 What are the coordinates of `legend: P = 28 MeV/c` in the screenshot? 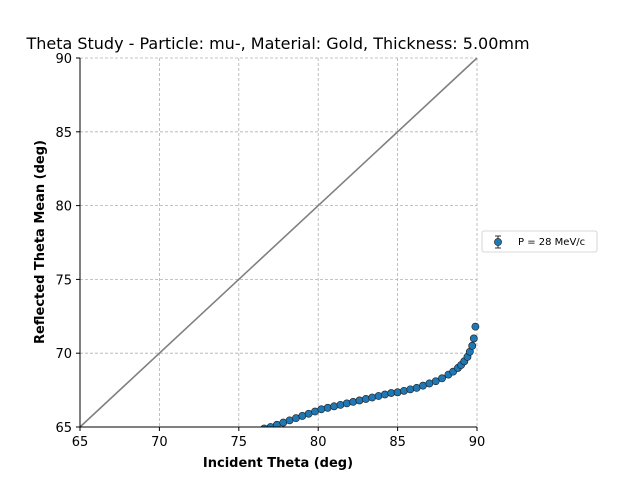 It's located at (539, 241).